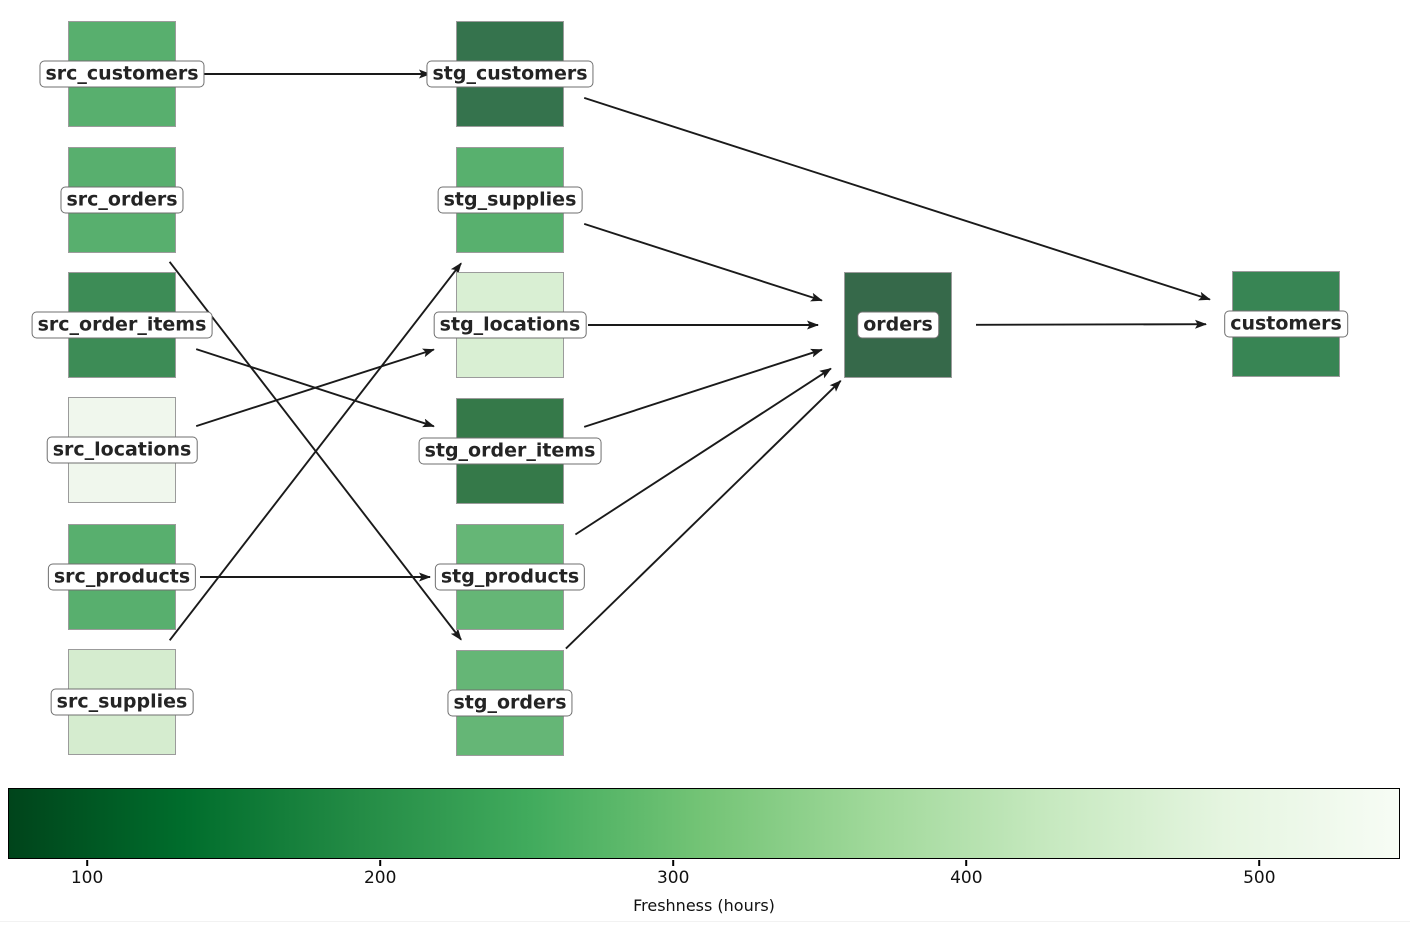 The image size is (1410, 926). I want to click on colorbar-tick-label-200: 200, so click(380, 878).